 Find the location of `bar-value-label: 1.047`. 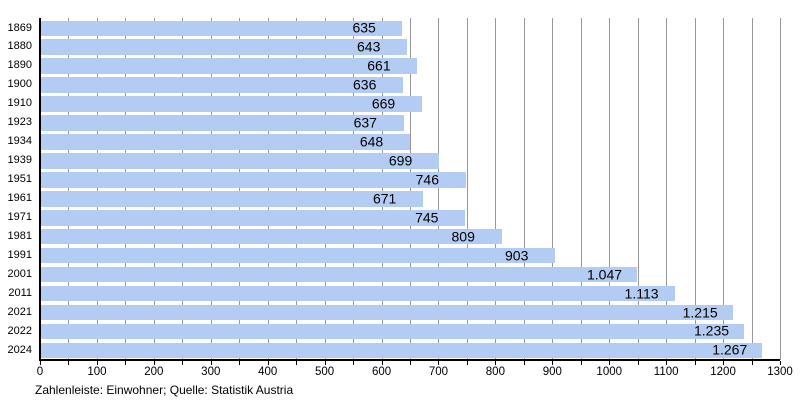

bar-value-label: 1.047 is located at coordinates (604, 273).